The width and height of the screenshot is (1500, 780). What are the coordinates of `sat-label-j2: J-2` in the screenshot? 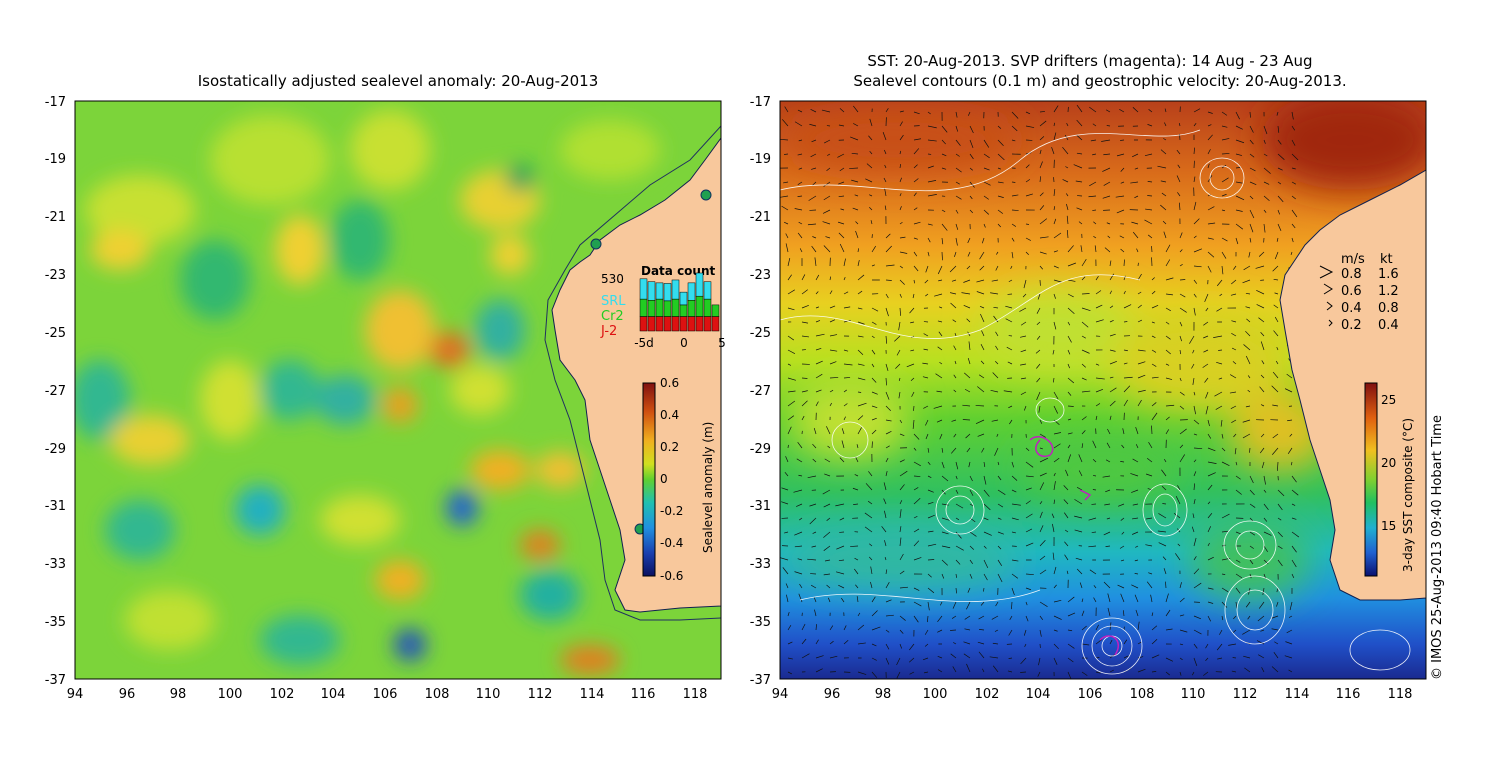 It's located at (608, 331).